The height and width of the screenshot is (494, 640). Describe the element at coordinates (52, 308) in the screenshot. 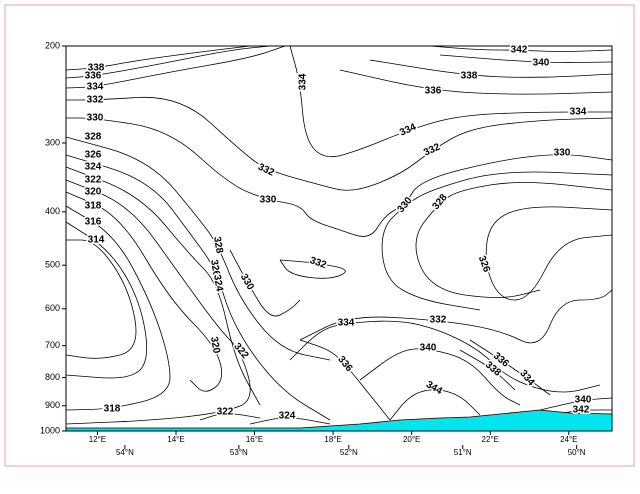

I see `y-tick-label: 600` at that location.